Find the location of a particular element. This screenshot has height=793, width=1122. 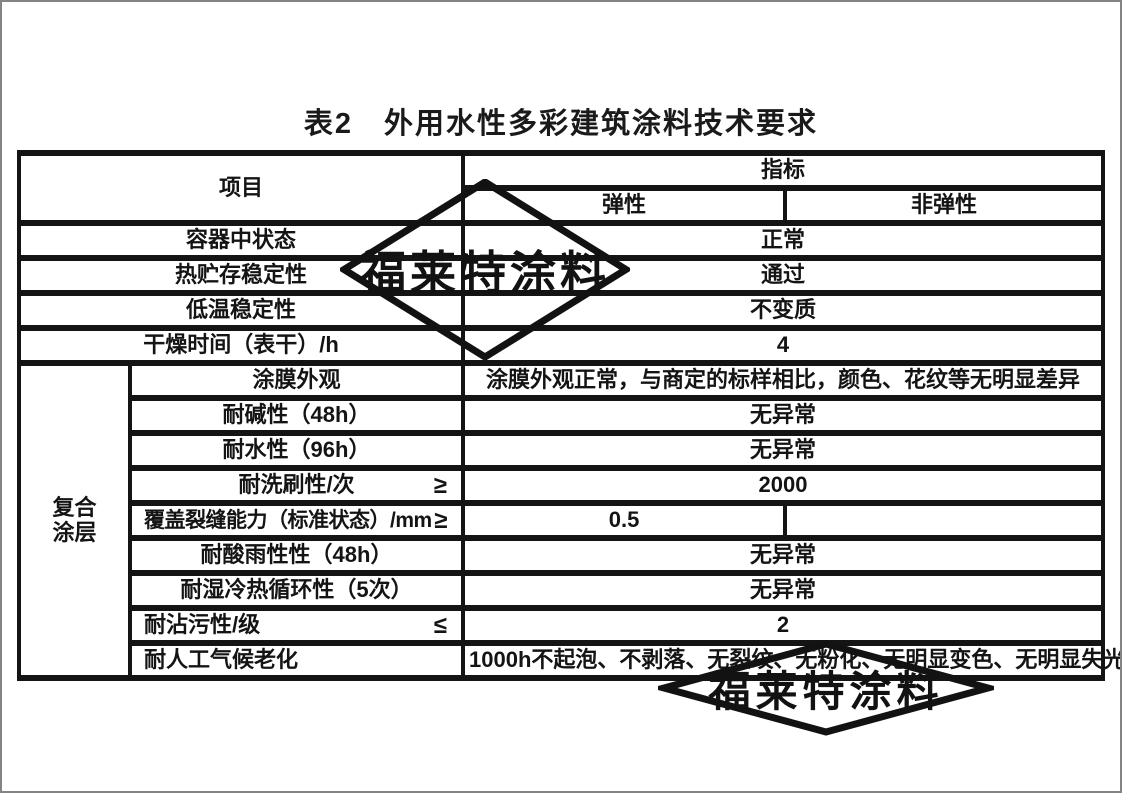

group-label-line: 涂层 is located at coordinates (74, 532).